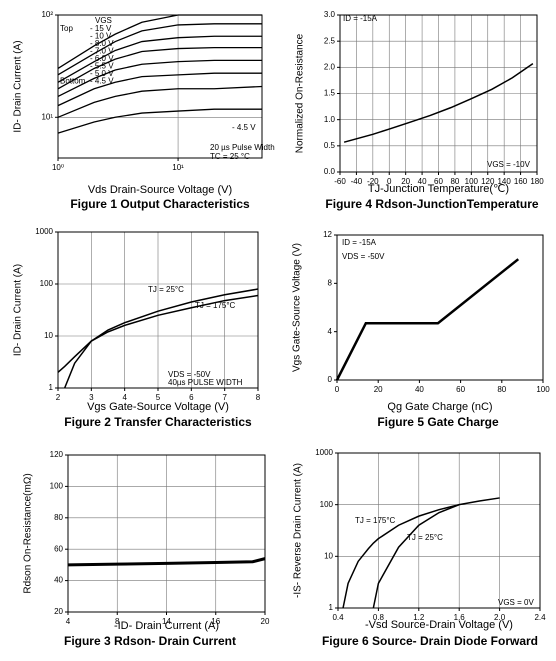 Image resolution: width=556 pixels, height=661 pixels. Describe the element at coordinates (57, 454) in the screenshot. I see `y-tick-label: 120` at that location.